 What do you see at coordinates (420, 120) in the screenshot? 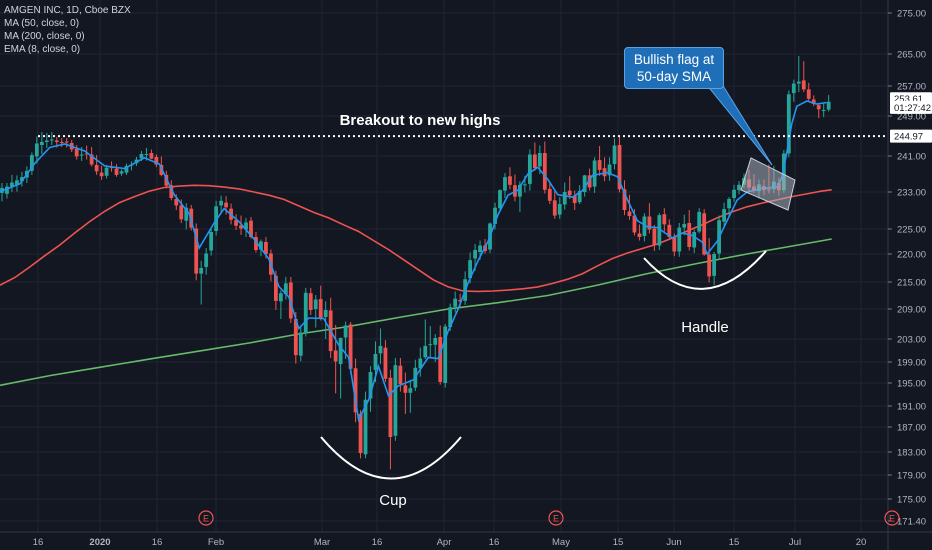
I see `breakout-annotation: Breakout to new highs` at bounding box center [420, 120].